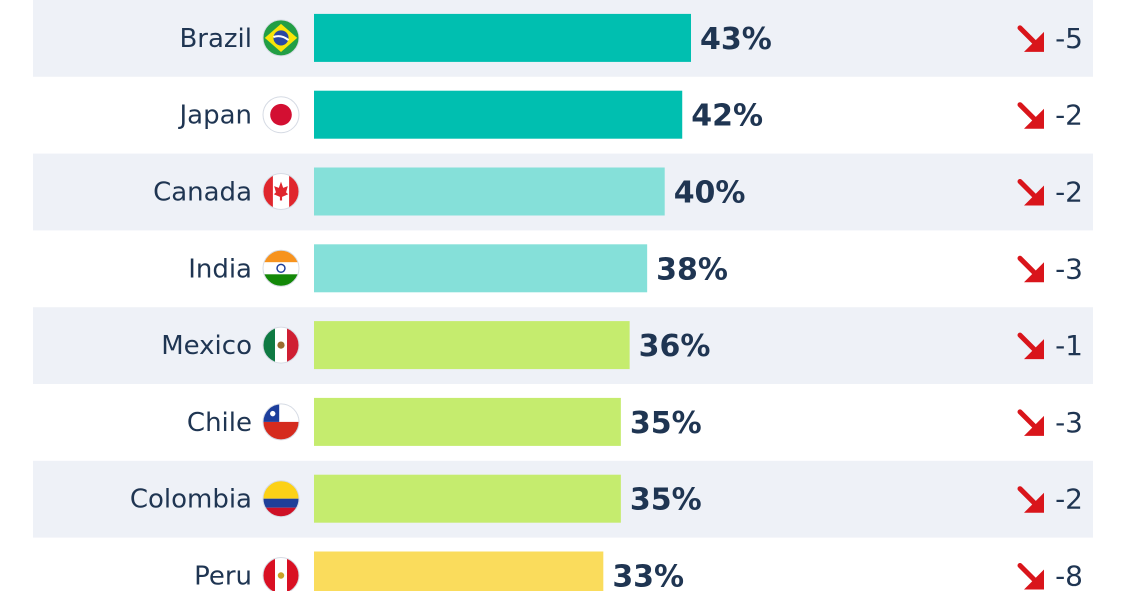 The height and width of the screenshot is (591, 1128). What do you see at coordinates (710, 193) in the screenshot?
I see `value-label: 40%` at bounding box center [710, 193].